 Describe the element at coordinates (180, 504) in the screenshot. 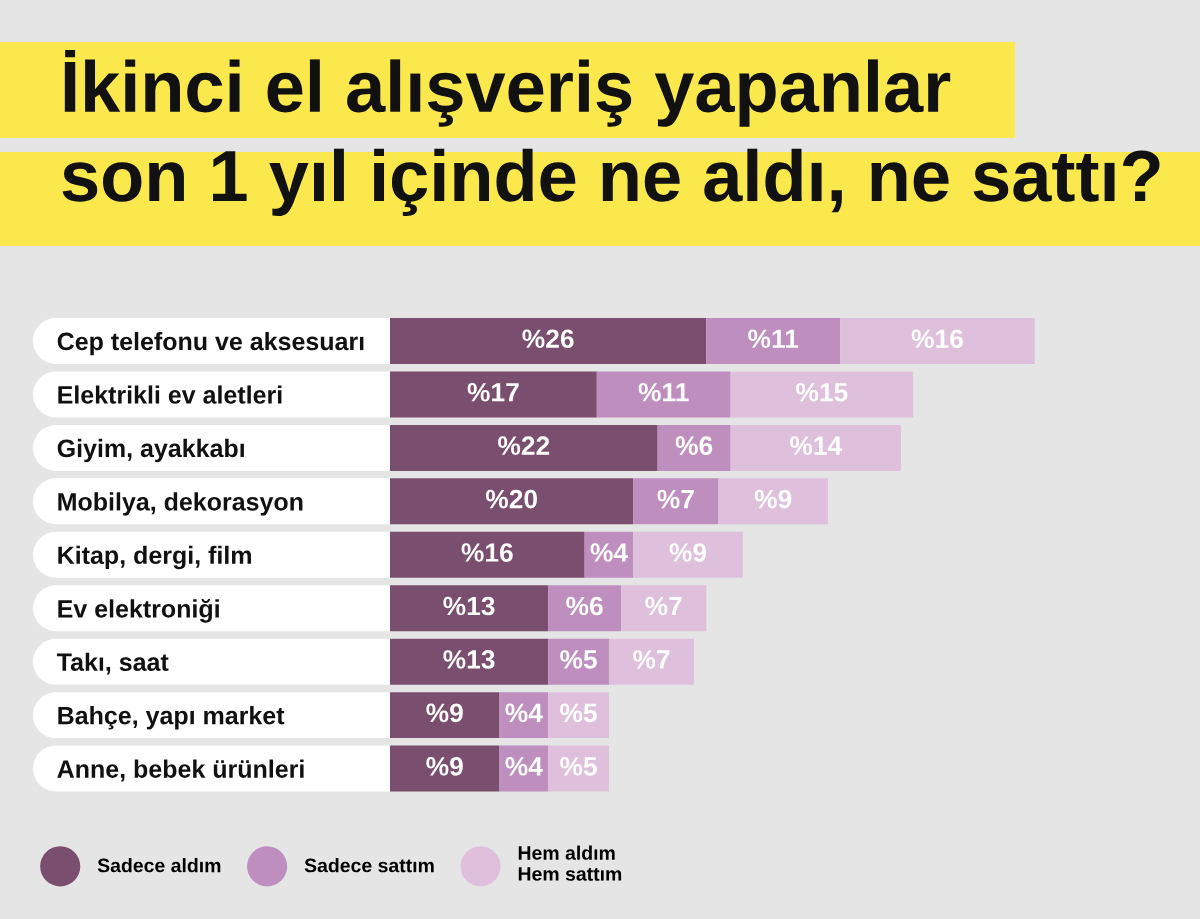

I see `y-tick-label: Mobilya, dekorasyon` at that location.